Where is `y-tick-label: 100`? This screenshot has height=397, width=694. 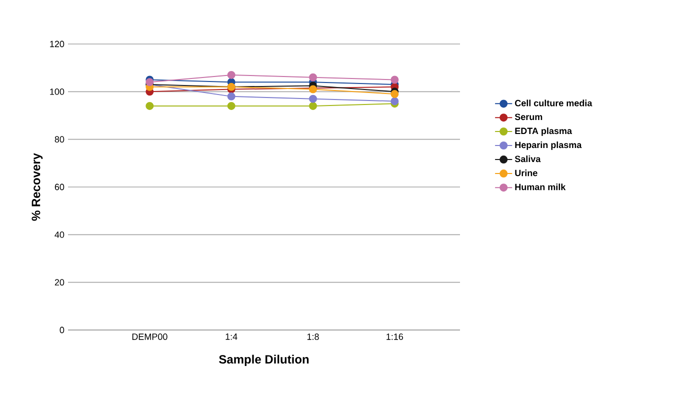 y-tick-label: 100 is located at coordinates (57, 91).